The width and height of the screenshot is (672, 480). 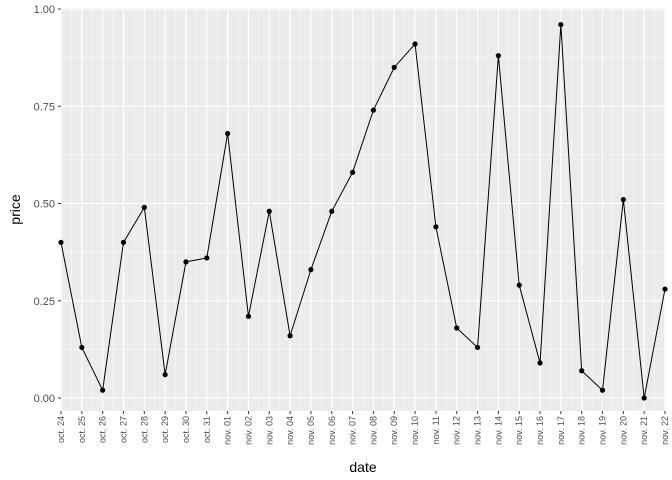 What do you see at coordinates (15, 209) in the screenshot?
I see `y-axis-title: price` at bounding box center [15, 209].